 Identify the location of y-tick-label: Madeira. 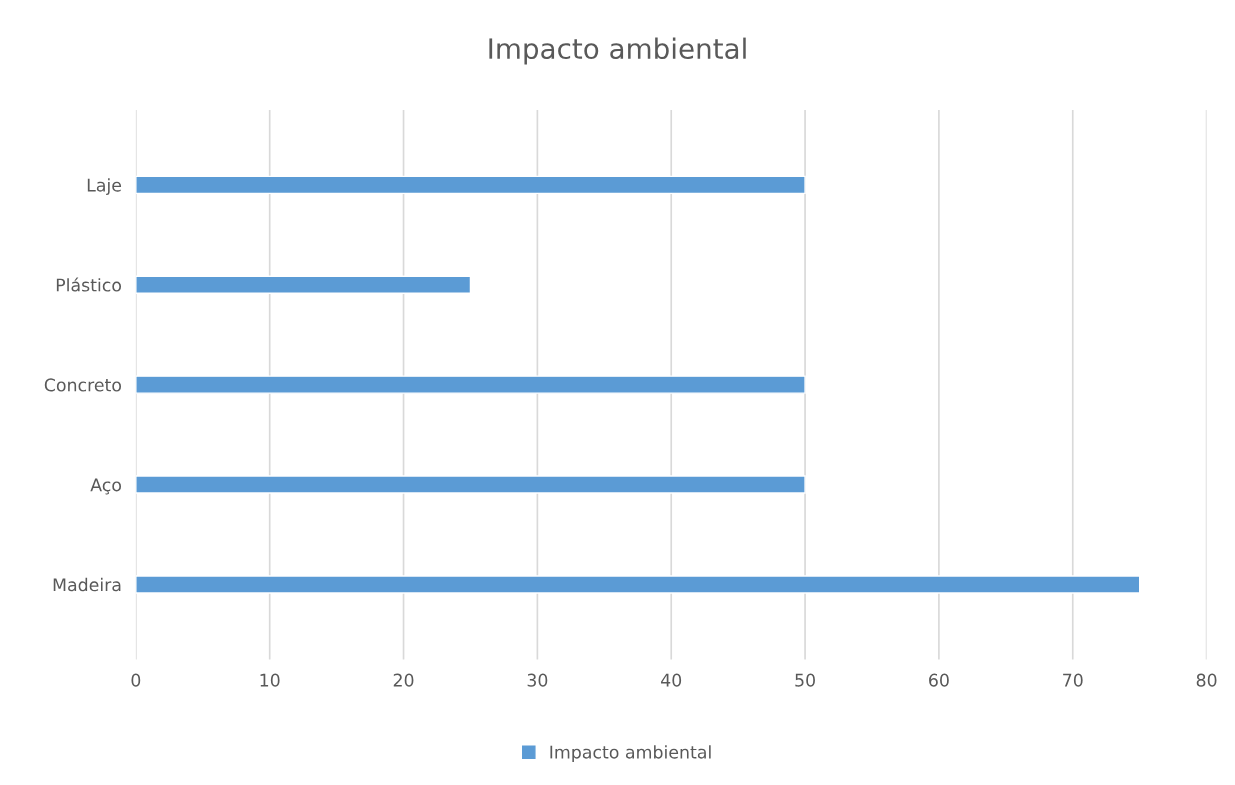
(87, 584).